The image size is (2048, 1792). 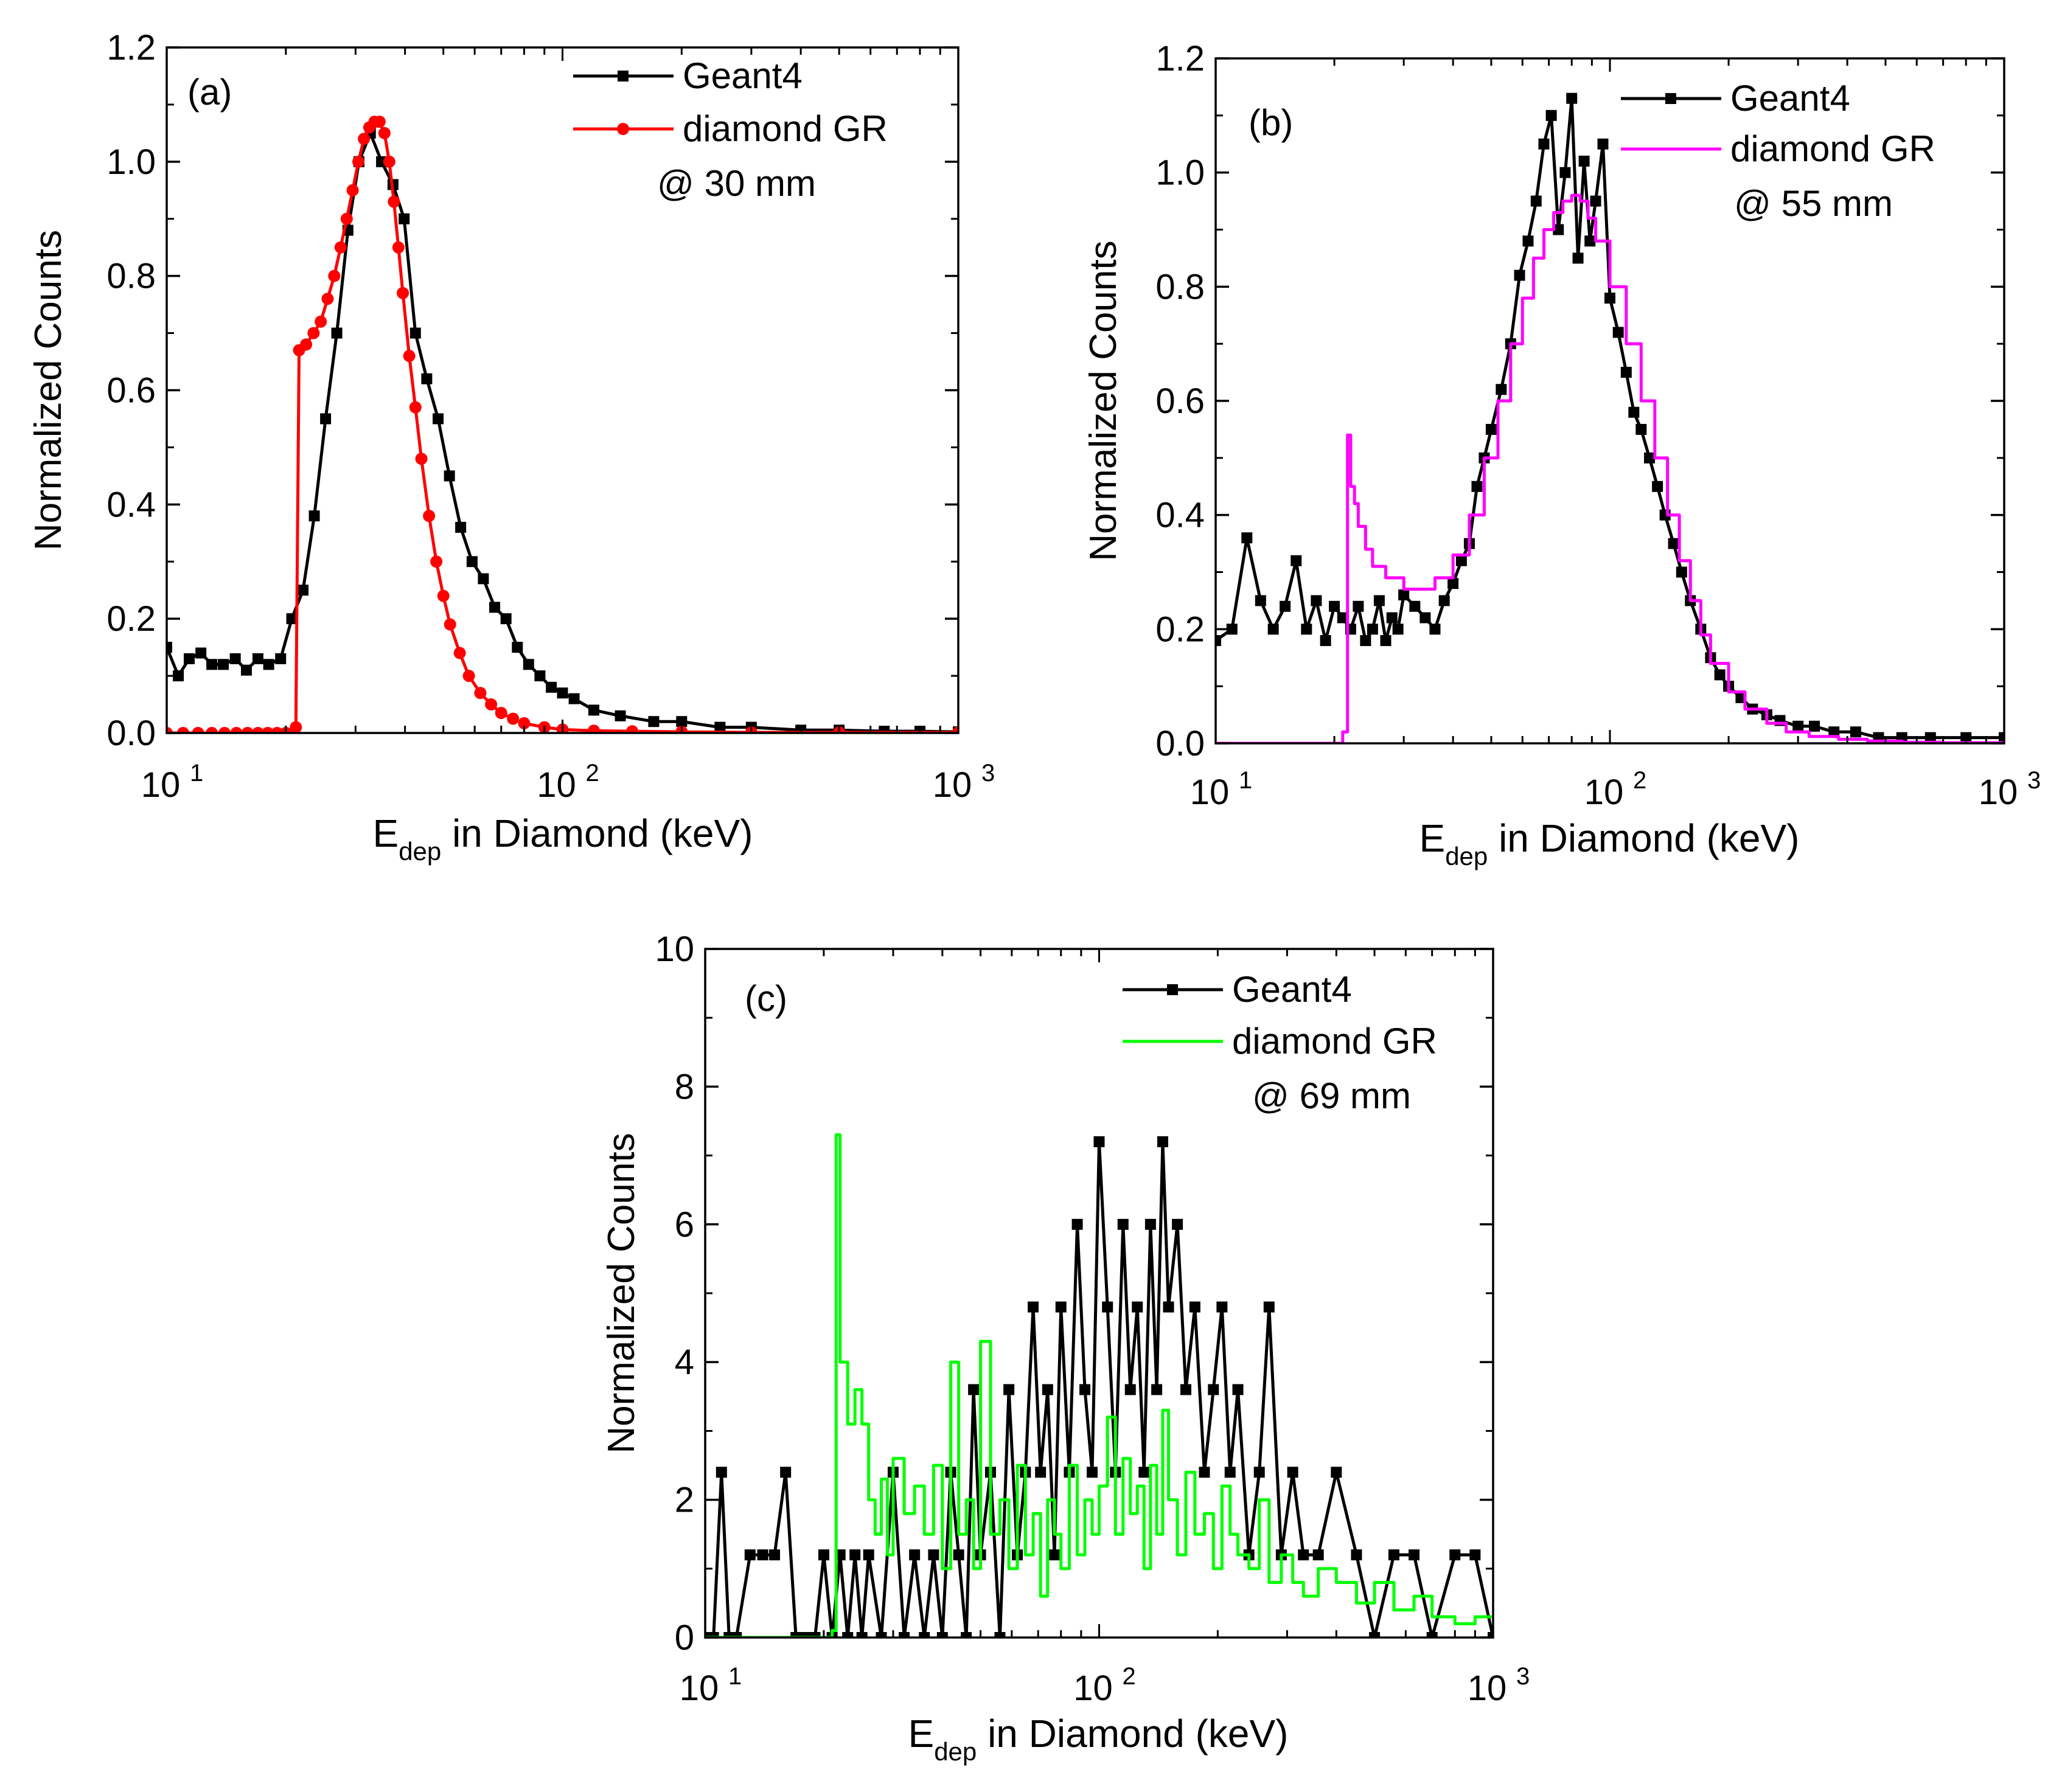 What do you see at coordinates (1098, 1739) in the screenshot?
I see `x-axis-label: Edep in Diamond (keV)` at bounding box center [1098, 1739].